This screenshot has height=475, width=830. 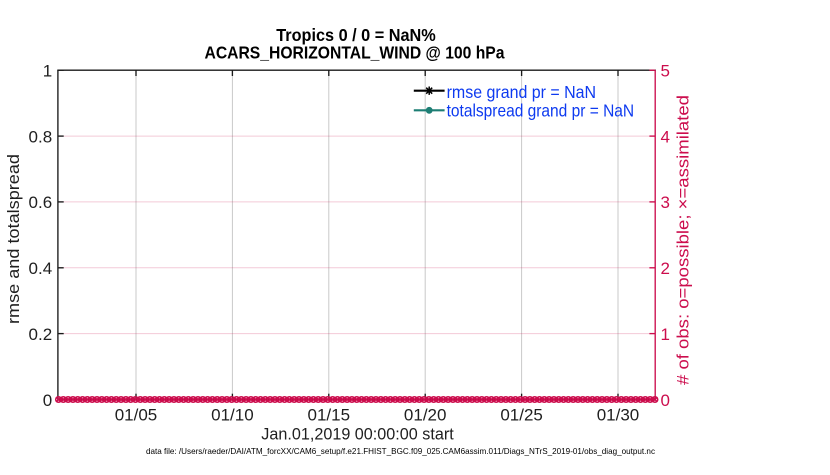 What do you see at coordinates (665, 202) in the screenshot?
I see `svg-text: 3` at bounding box center [665, 202].